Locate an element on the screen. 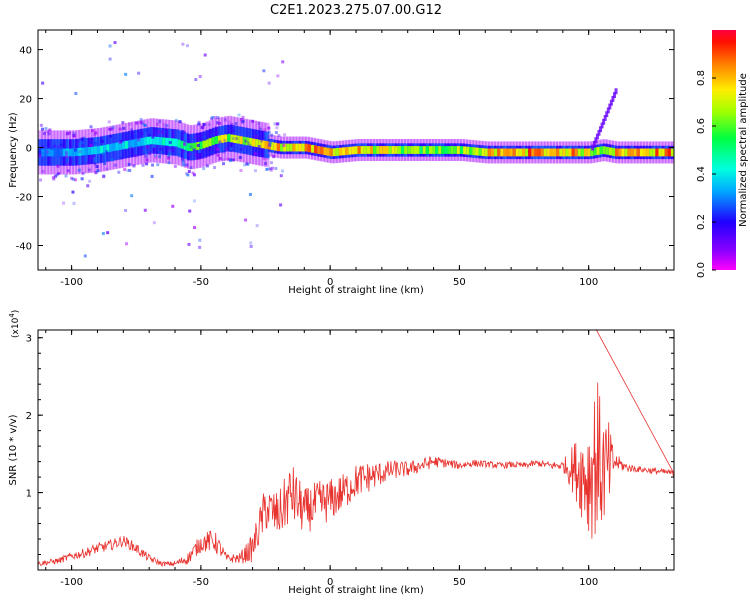 The width and height of the screenshot is (750, 600). x-tick-label: -50 is located at coordinates (201, 282).